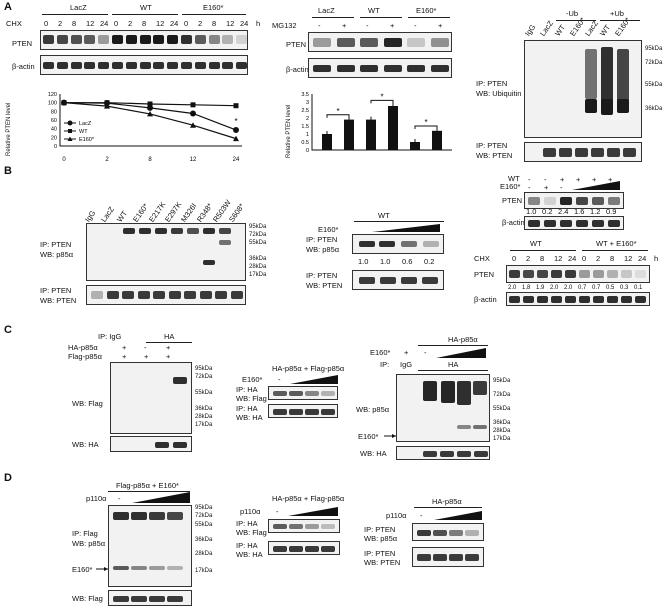 The height and width of the screenshot is (609, 668). What do you see at coordinates (385, 261) in the screenshot?
I see `density-value: 1.0` at bounding box center [385, 261].